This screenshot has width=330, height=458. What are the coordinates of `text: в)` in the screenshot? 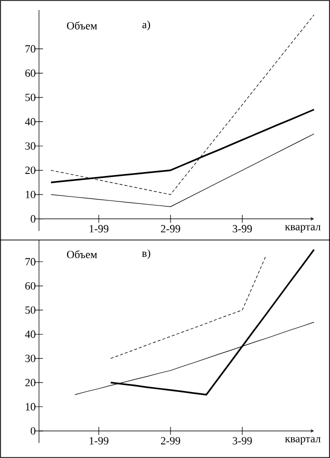 It's located at (146, 254).